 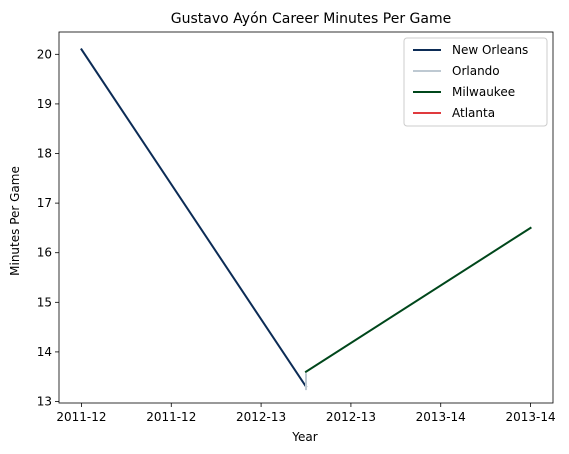 I want to click on chart-title: Gustavo Ayón Career Minutes Per Game, so click(x=311, y=19).